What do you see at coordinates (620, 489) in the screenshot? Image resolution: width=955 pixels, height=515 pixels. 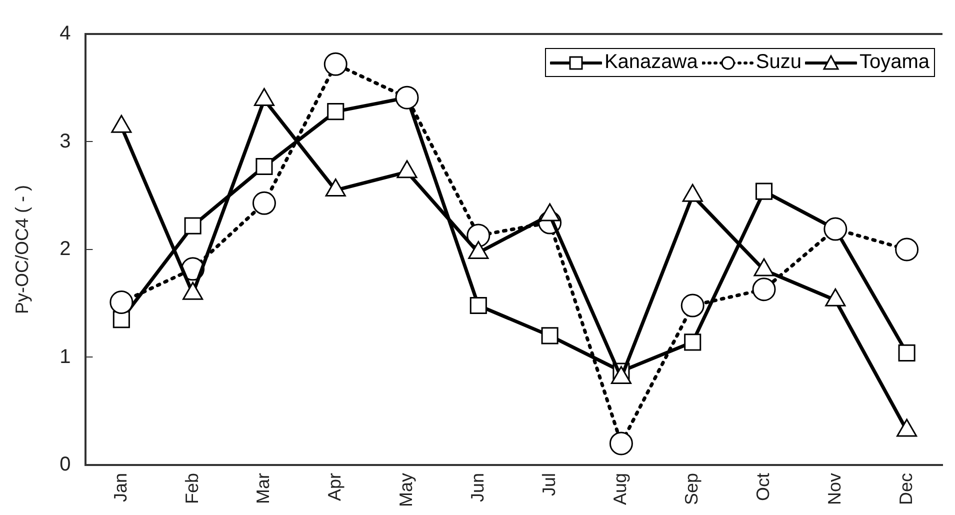 I see `x-tick-label: Aug` at bounding box center [620, 489].